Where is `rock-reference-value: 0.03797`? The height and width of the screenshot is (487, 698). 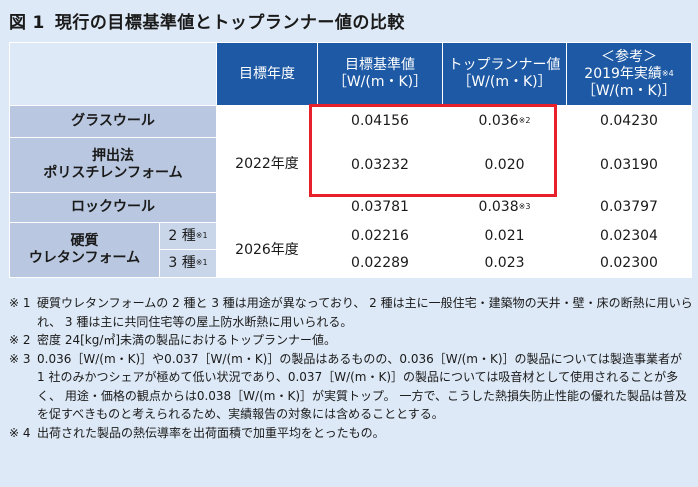 rock-reference-value: 0.03797 is located at coordinates (629, 207).